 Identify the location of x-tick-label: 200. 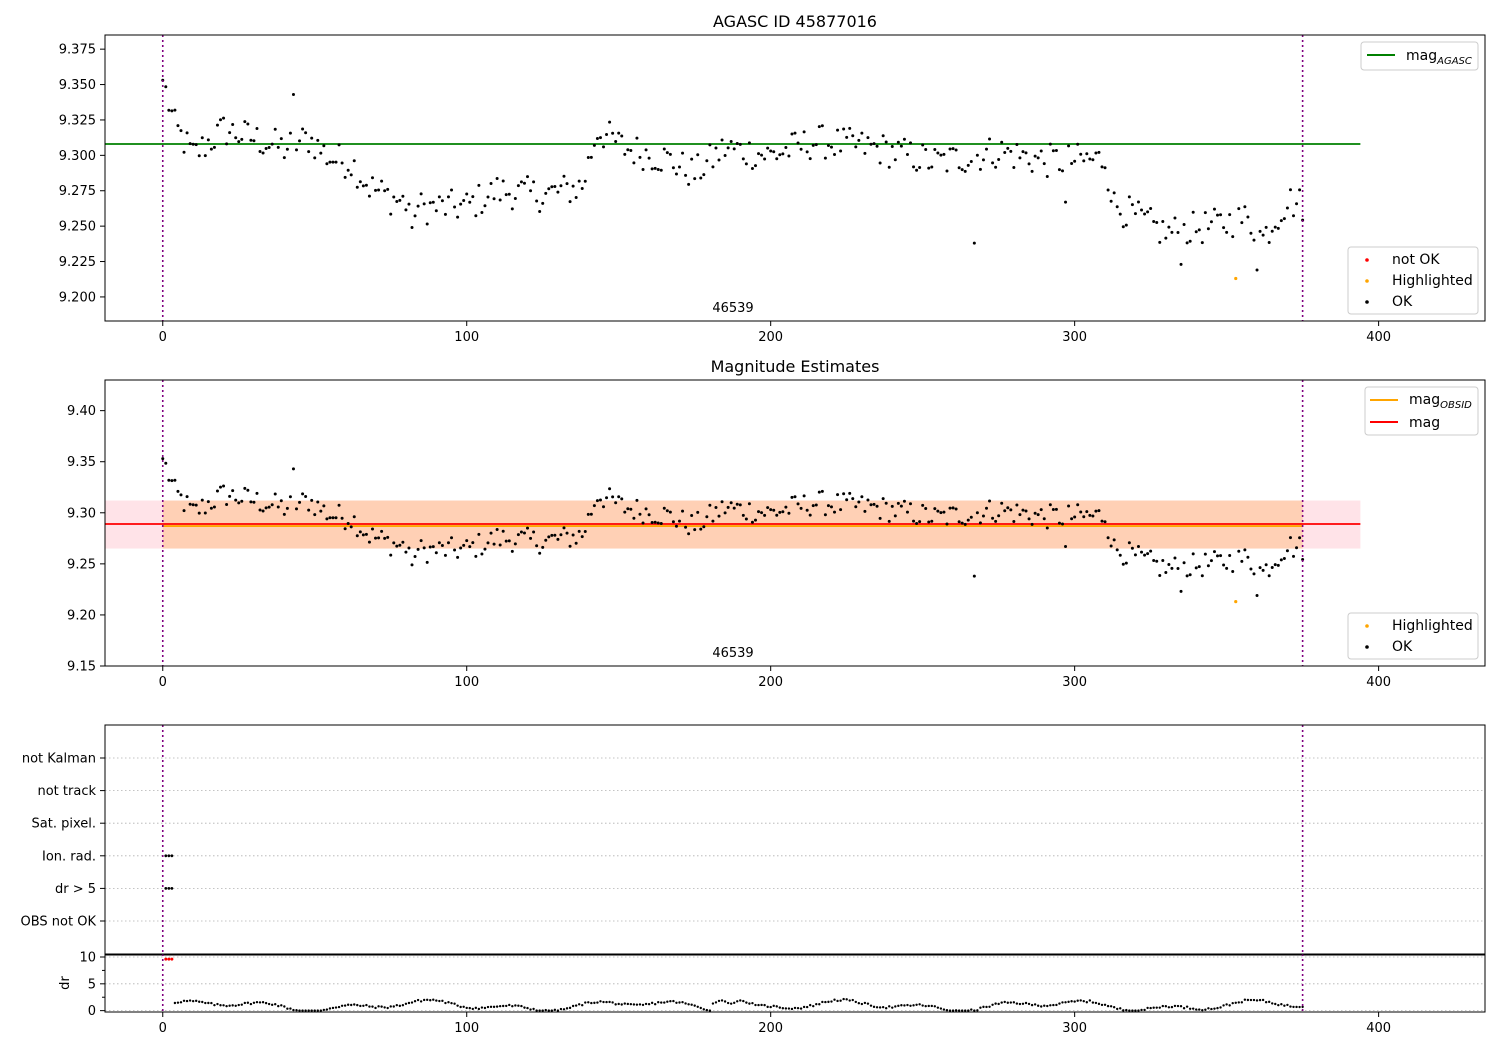
(770, 337).